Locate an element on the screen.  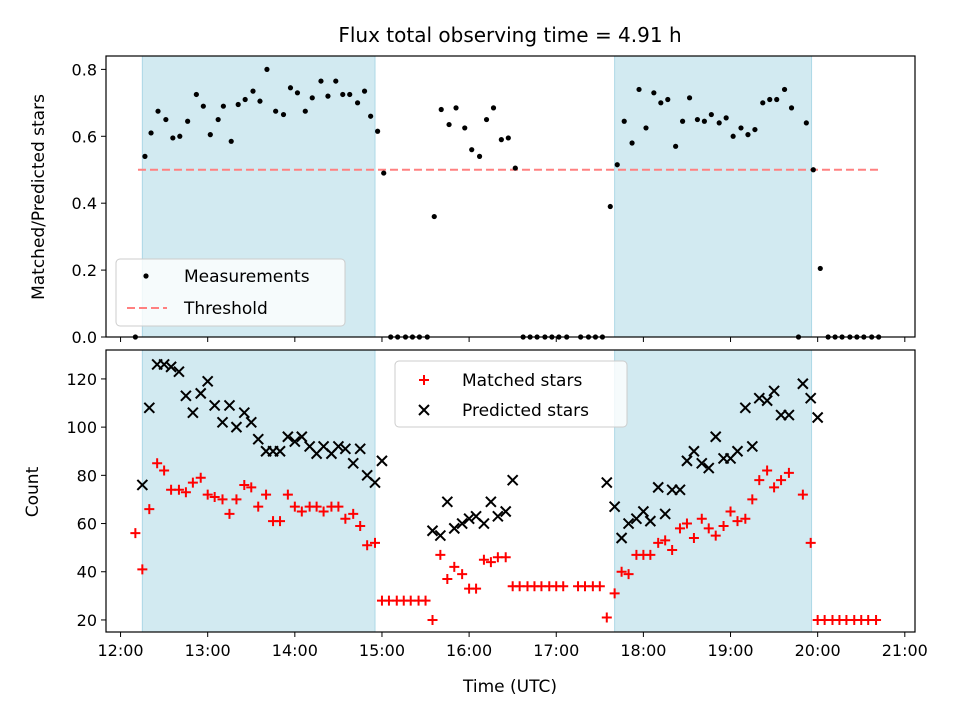
top-y-tick-label: 0.0 is located at coordinates (84, 337).